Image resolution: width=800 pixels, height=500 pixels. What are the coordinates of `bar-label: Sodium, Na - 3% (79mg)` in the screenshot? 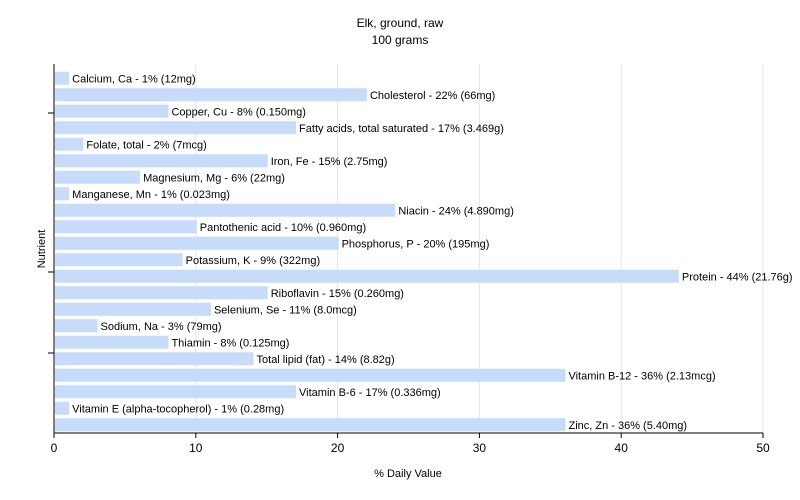 It's located at (161, 327).